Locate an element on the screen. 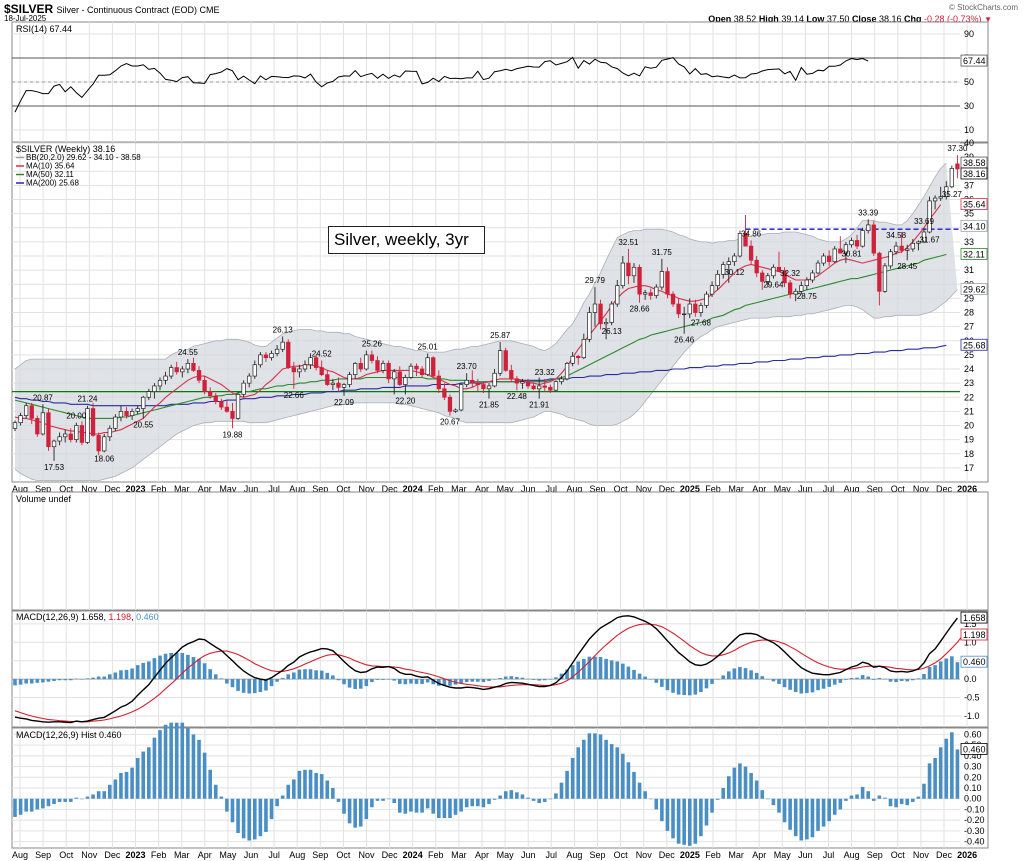 This screenshot has width=1024, height=861. chg-label: Chg is located at coordinates (913, 19).